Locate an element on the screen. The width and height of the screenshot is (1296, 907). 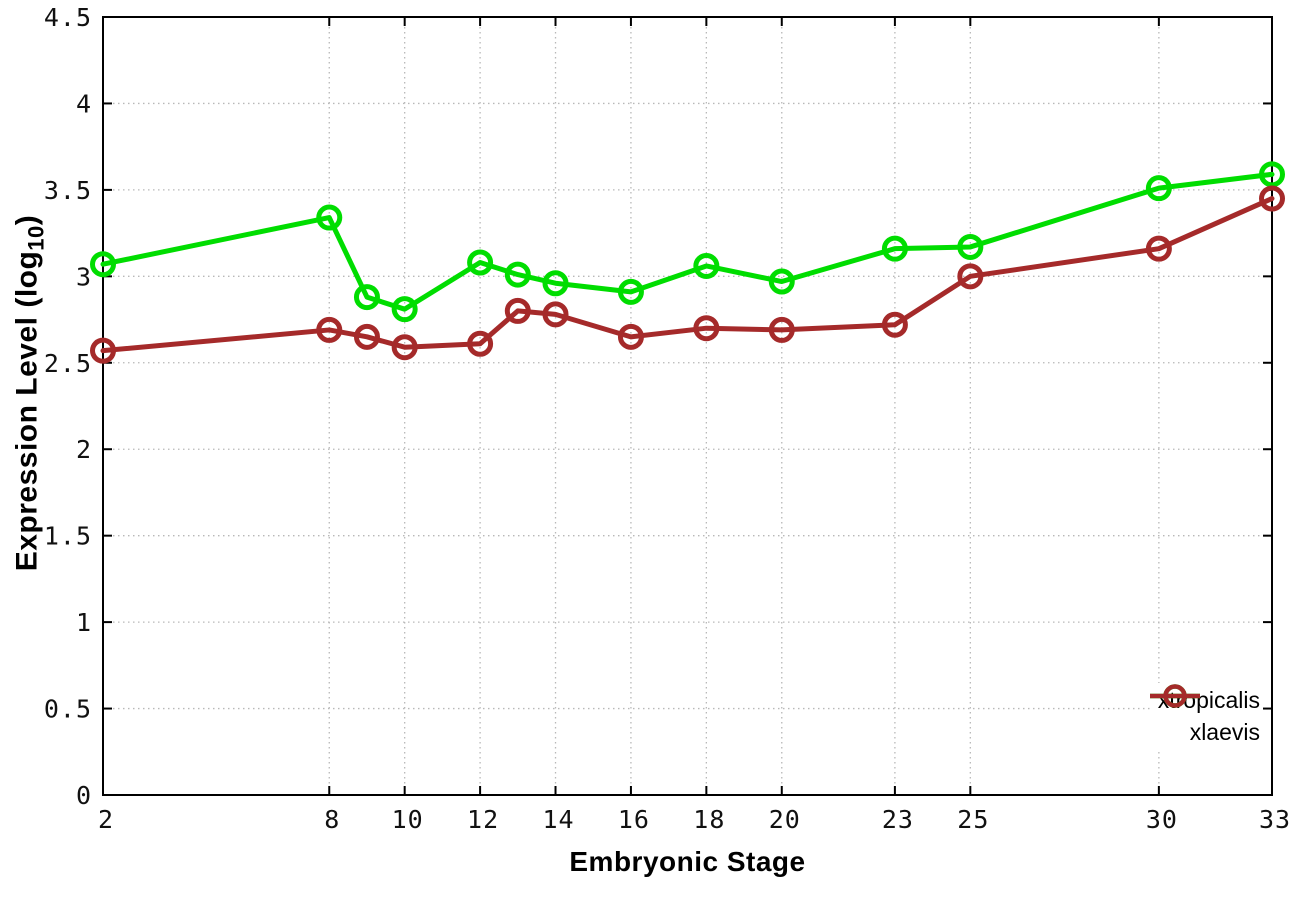
series-line-xtropicalis is located at coordinates (687, 241).